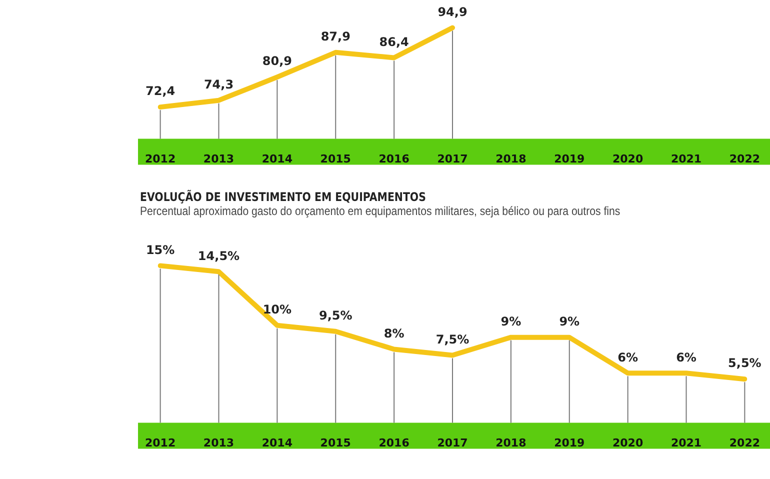  Describe the element at coordinates (453, 339) in the screenshot. I see `data-label: 7,5%` at that location.